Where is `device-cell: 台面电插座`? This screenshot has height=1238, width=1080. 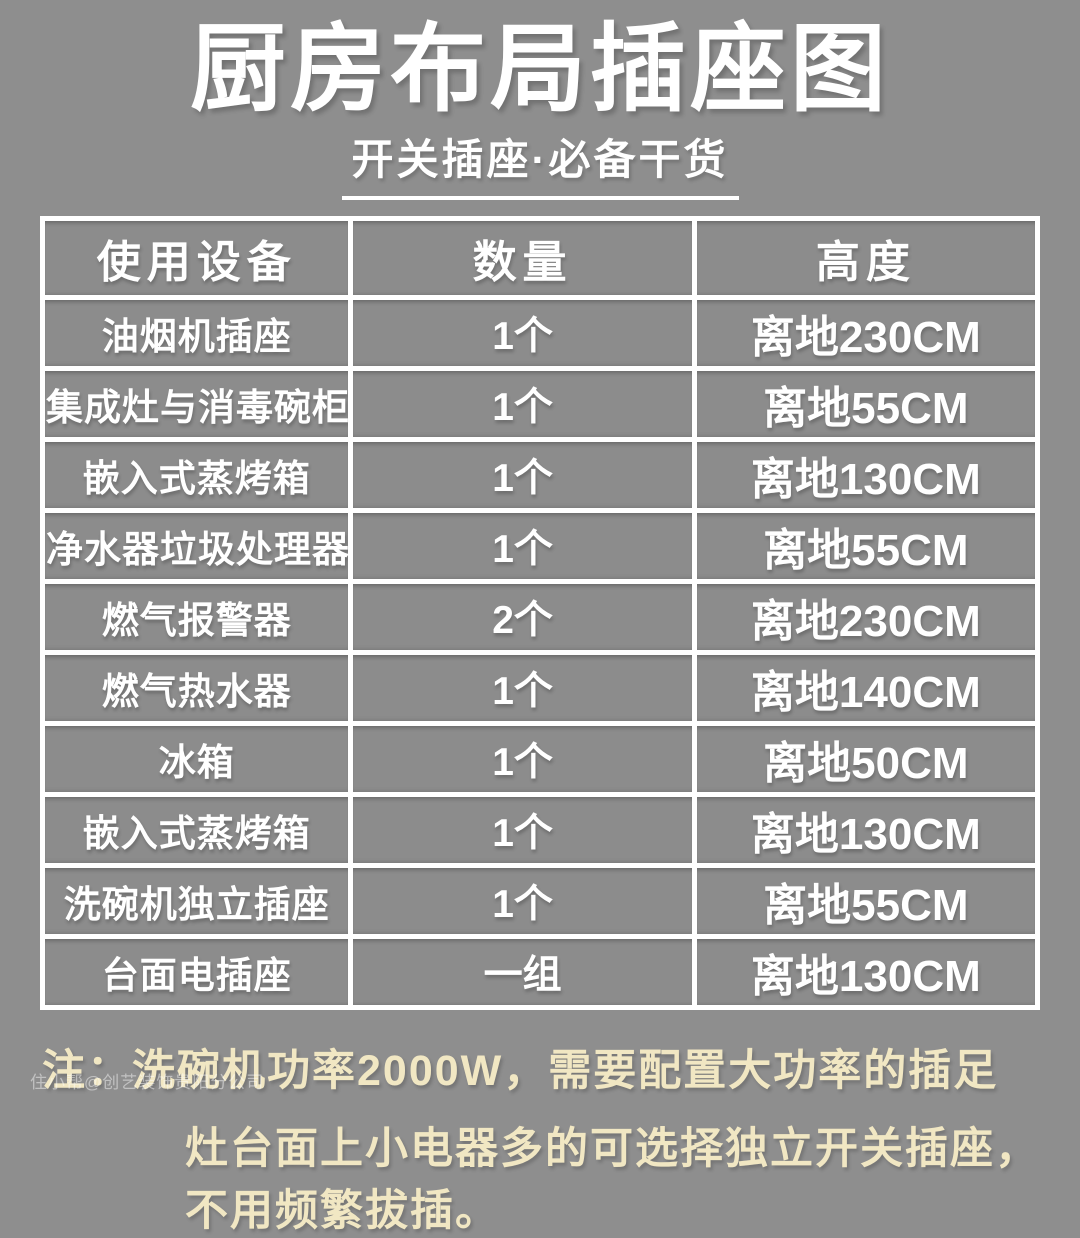 device-cell: 台面电插座 is located at coordinates (196, 971).